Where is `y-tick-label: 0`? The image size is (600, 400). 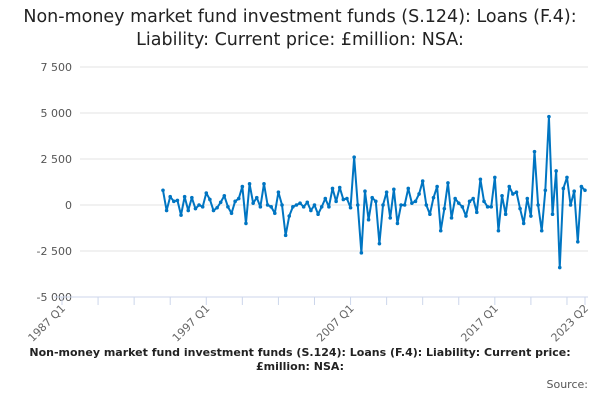 y-tick-label: 0 is located at coordinates (68, 205).